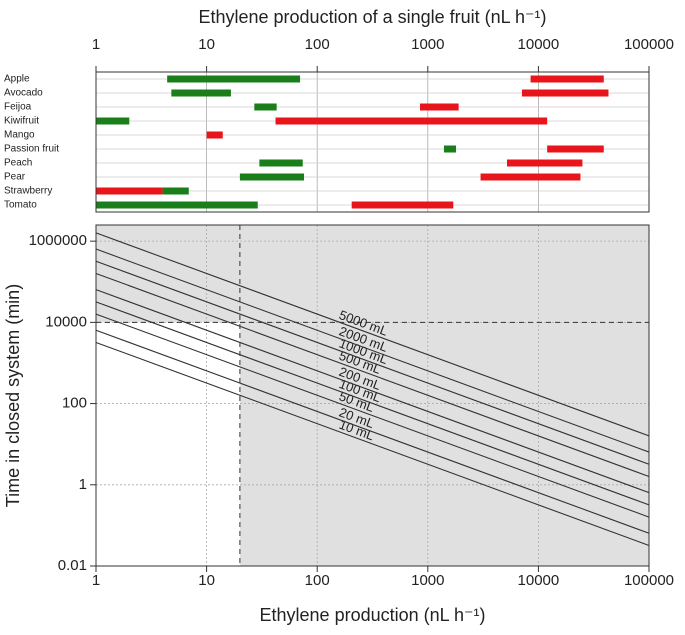 The height and width of the screenshot is (635, 685). What do you see at coordinates (373, 615) in the screenshot?
I see `x-axis-label: Ethylene production (nL h⁻¹)` at bounding box center [373, 615].